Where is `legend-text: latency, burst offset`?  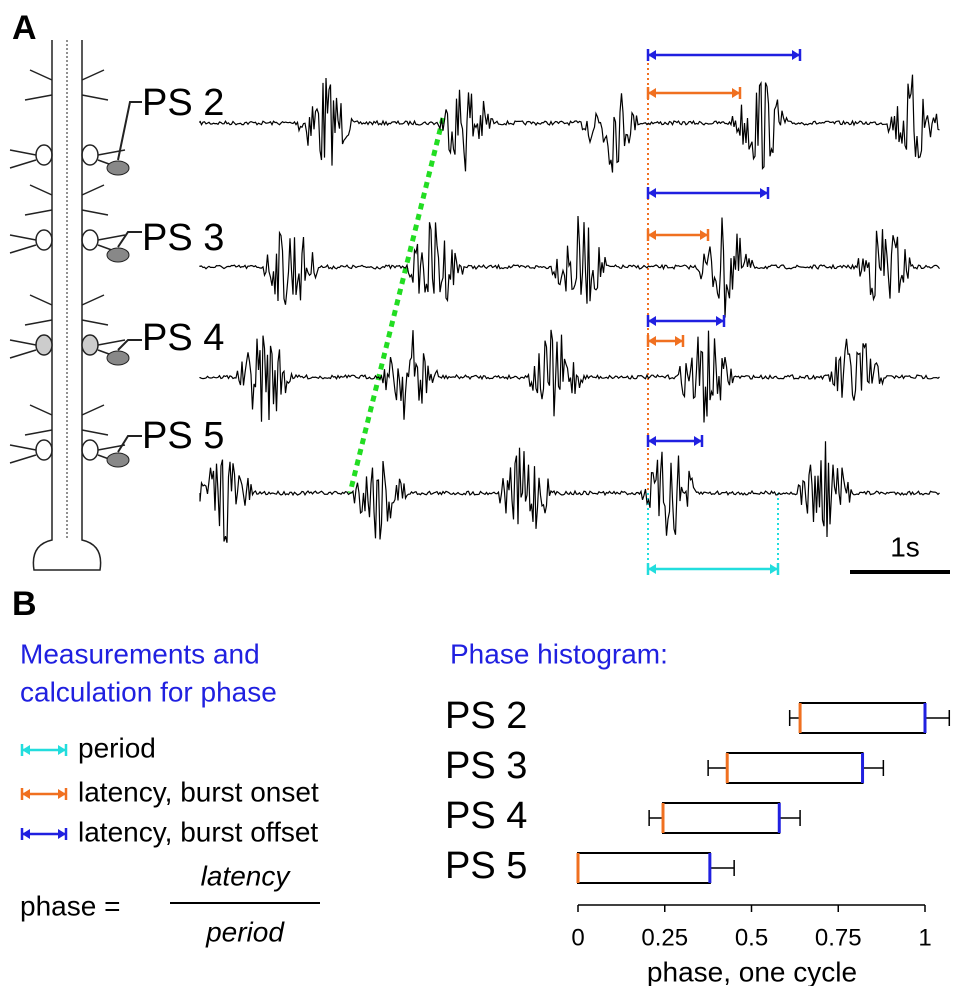 legend-text: latency, burst offset is located at coordinates (198, 831).